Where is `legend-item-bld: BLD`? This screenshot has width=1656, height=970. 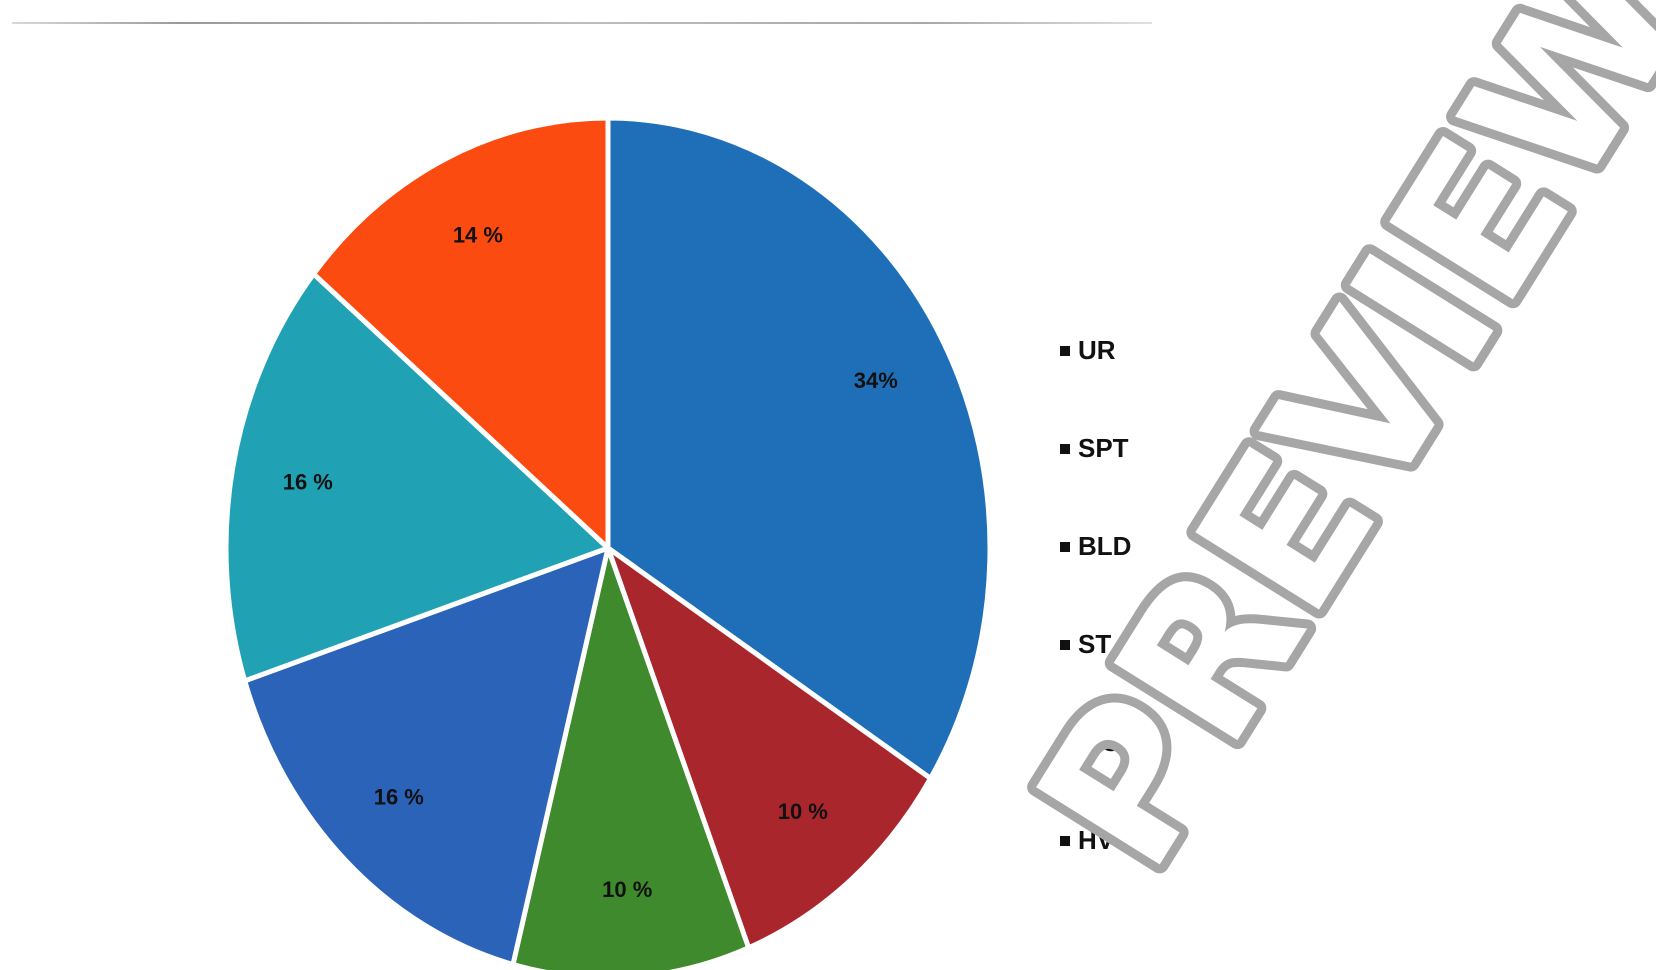
legend-item-bld: BLD is located at coordinates (1095, 546).